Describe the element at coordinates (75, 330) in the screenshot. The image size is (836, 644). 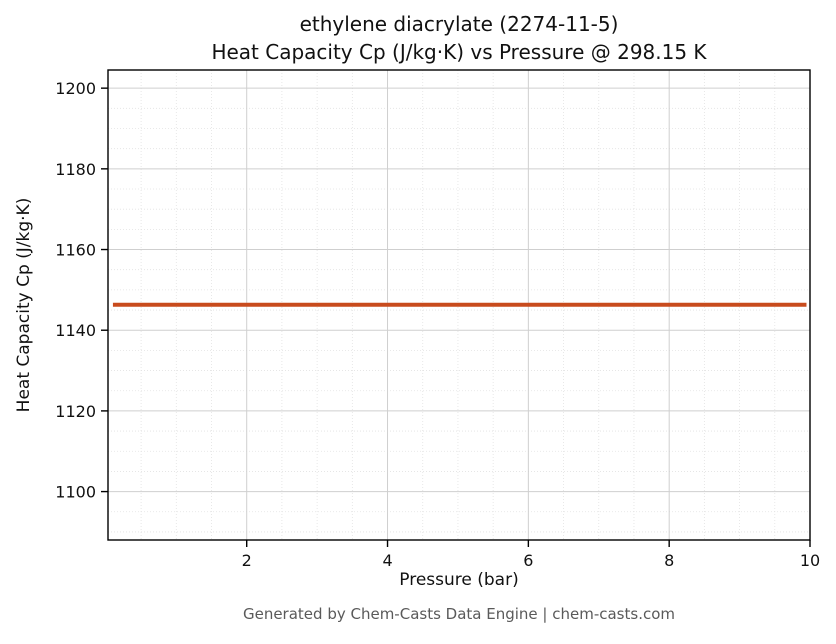
I see `y-tick-label: 1140` at that location.